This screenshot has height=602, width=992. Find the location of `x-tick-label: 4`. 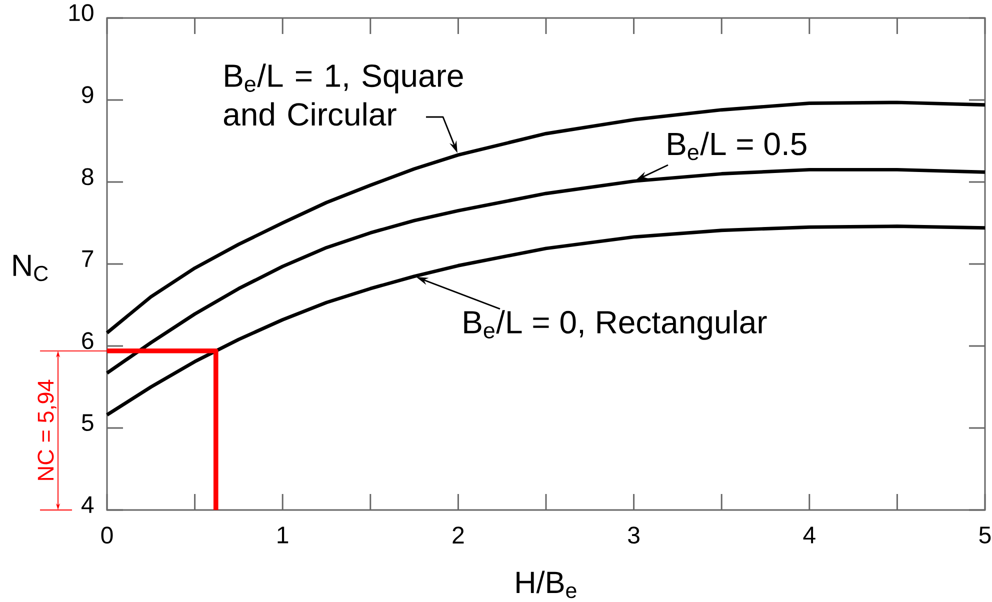

x-tick-label: 4 is located at coordinates (809, 535).